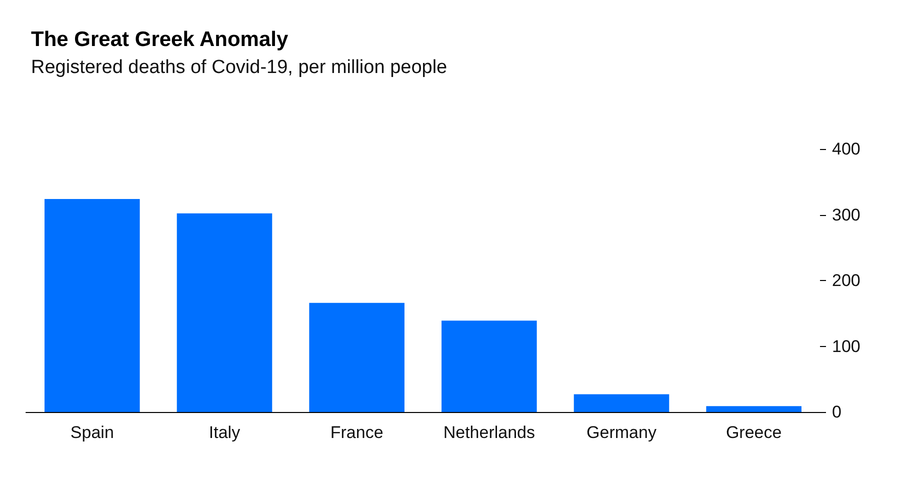 The width and height of the screenshot is (900, 502). I want to click on y-tick-label: 400, so click(846, 149).